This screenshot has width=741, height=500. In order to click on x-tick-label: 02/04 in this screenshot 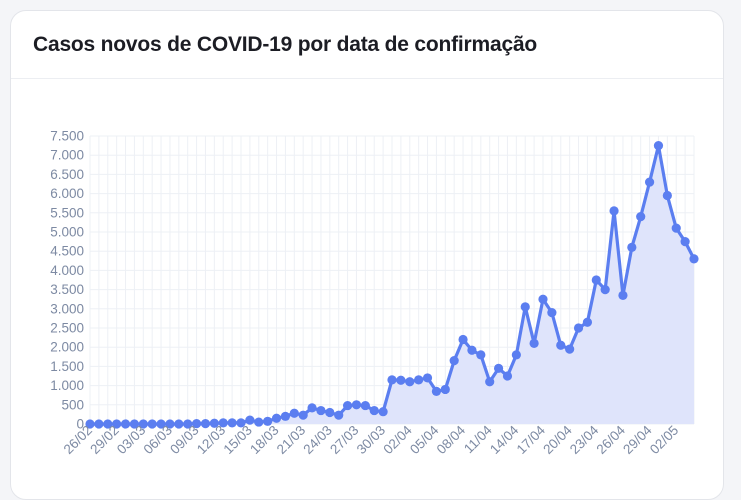, I will do `click(397, 439)`.